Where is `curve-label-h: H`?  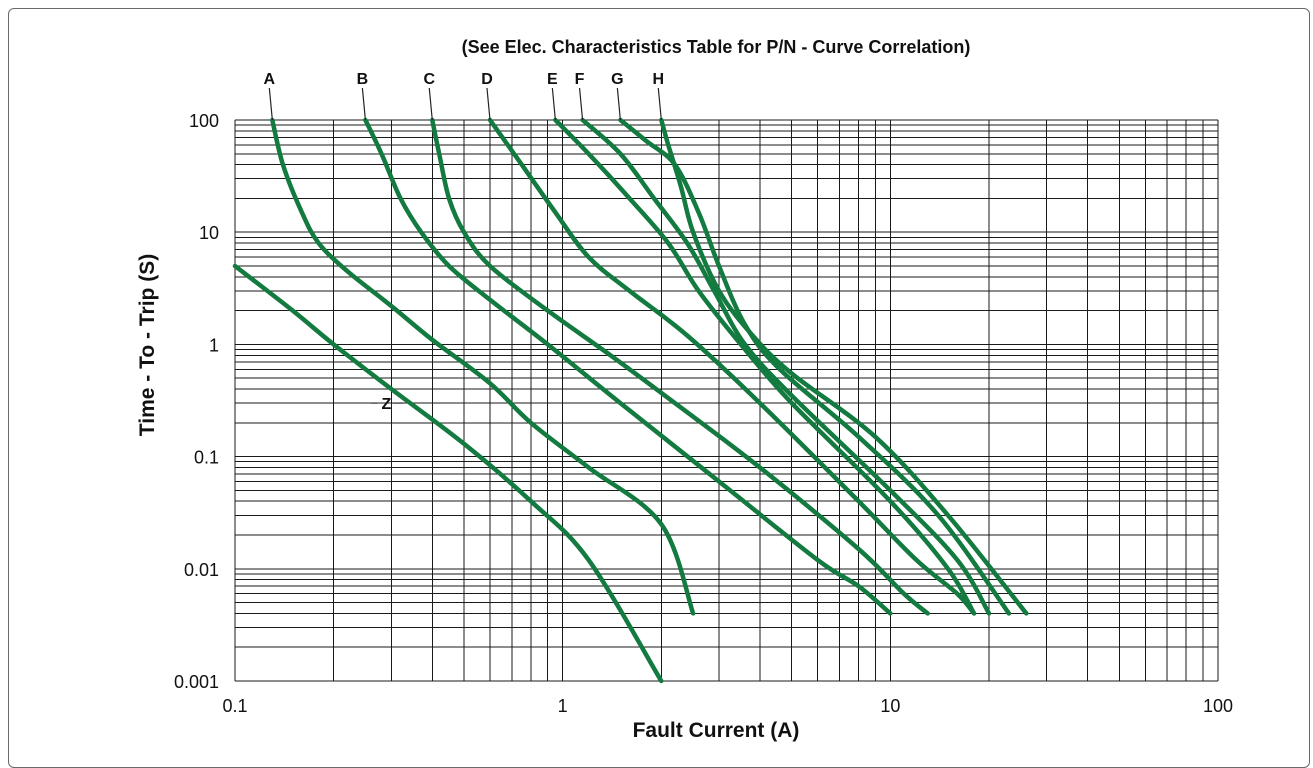
curve-label-h: H is located at coordinates (659, 79).